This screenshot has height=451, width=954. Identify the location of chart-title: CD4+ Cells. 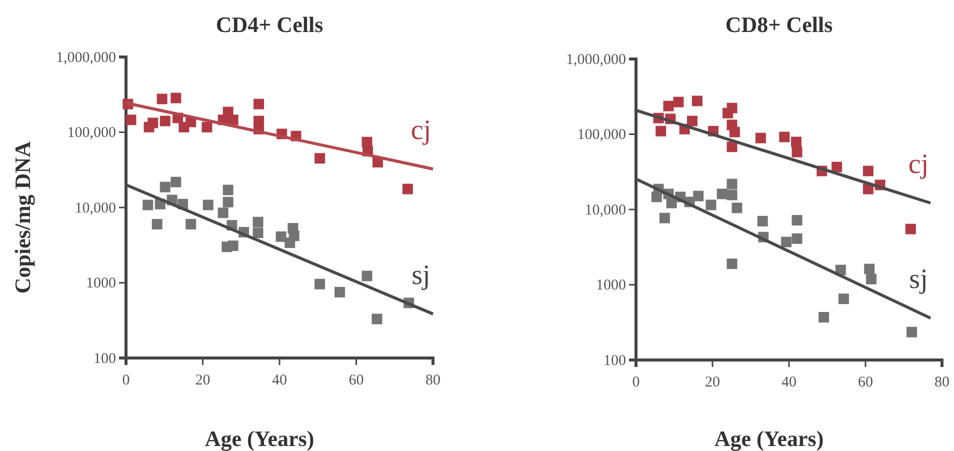
(270, 24).